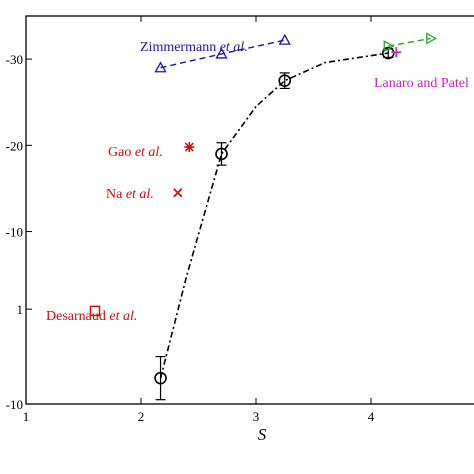 The height and width of the screenshot is (474, 474). What do you see at coordinates (95, 311) in the screenshot?
I see `data-point-square` at bounding box center [95, 311].